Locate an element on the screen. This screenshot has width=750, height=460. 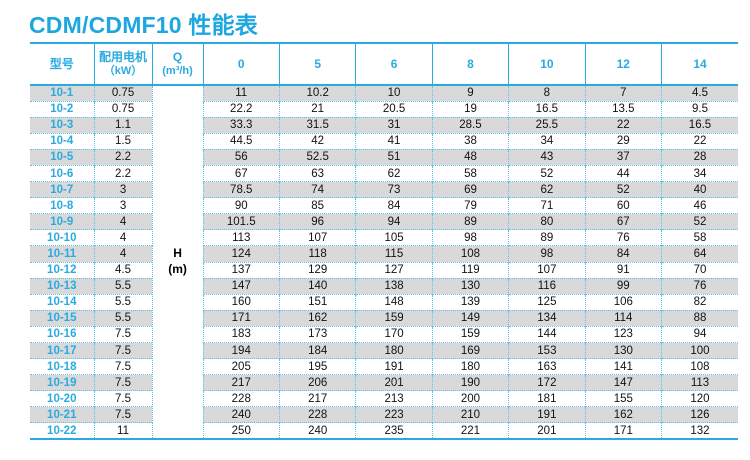
head-value-cell: 7 is located at coordinates (623, 93).